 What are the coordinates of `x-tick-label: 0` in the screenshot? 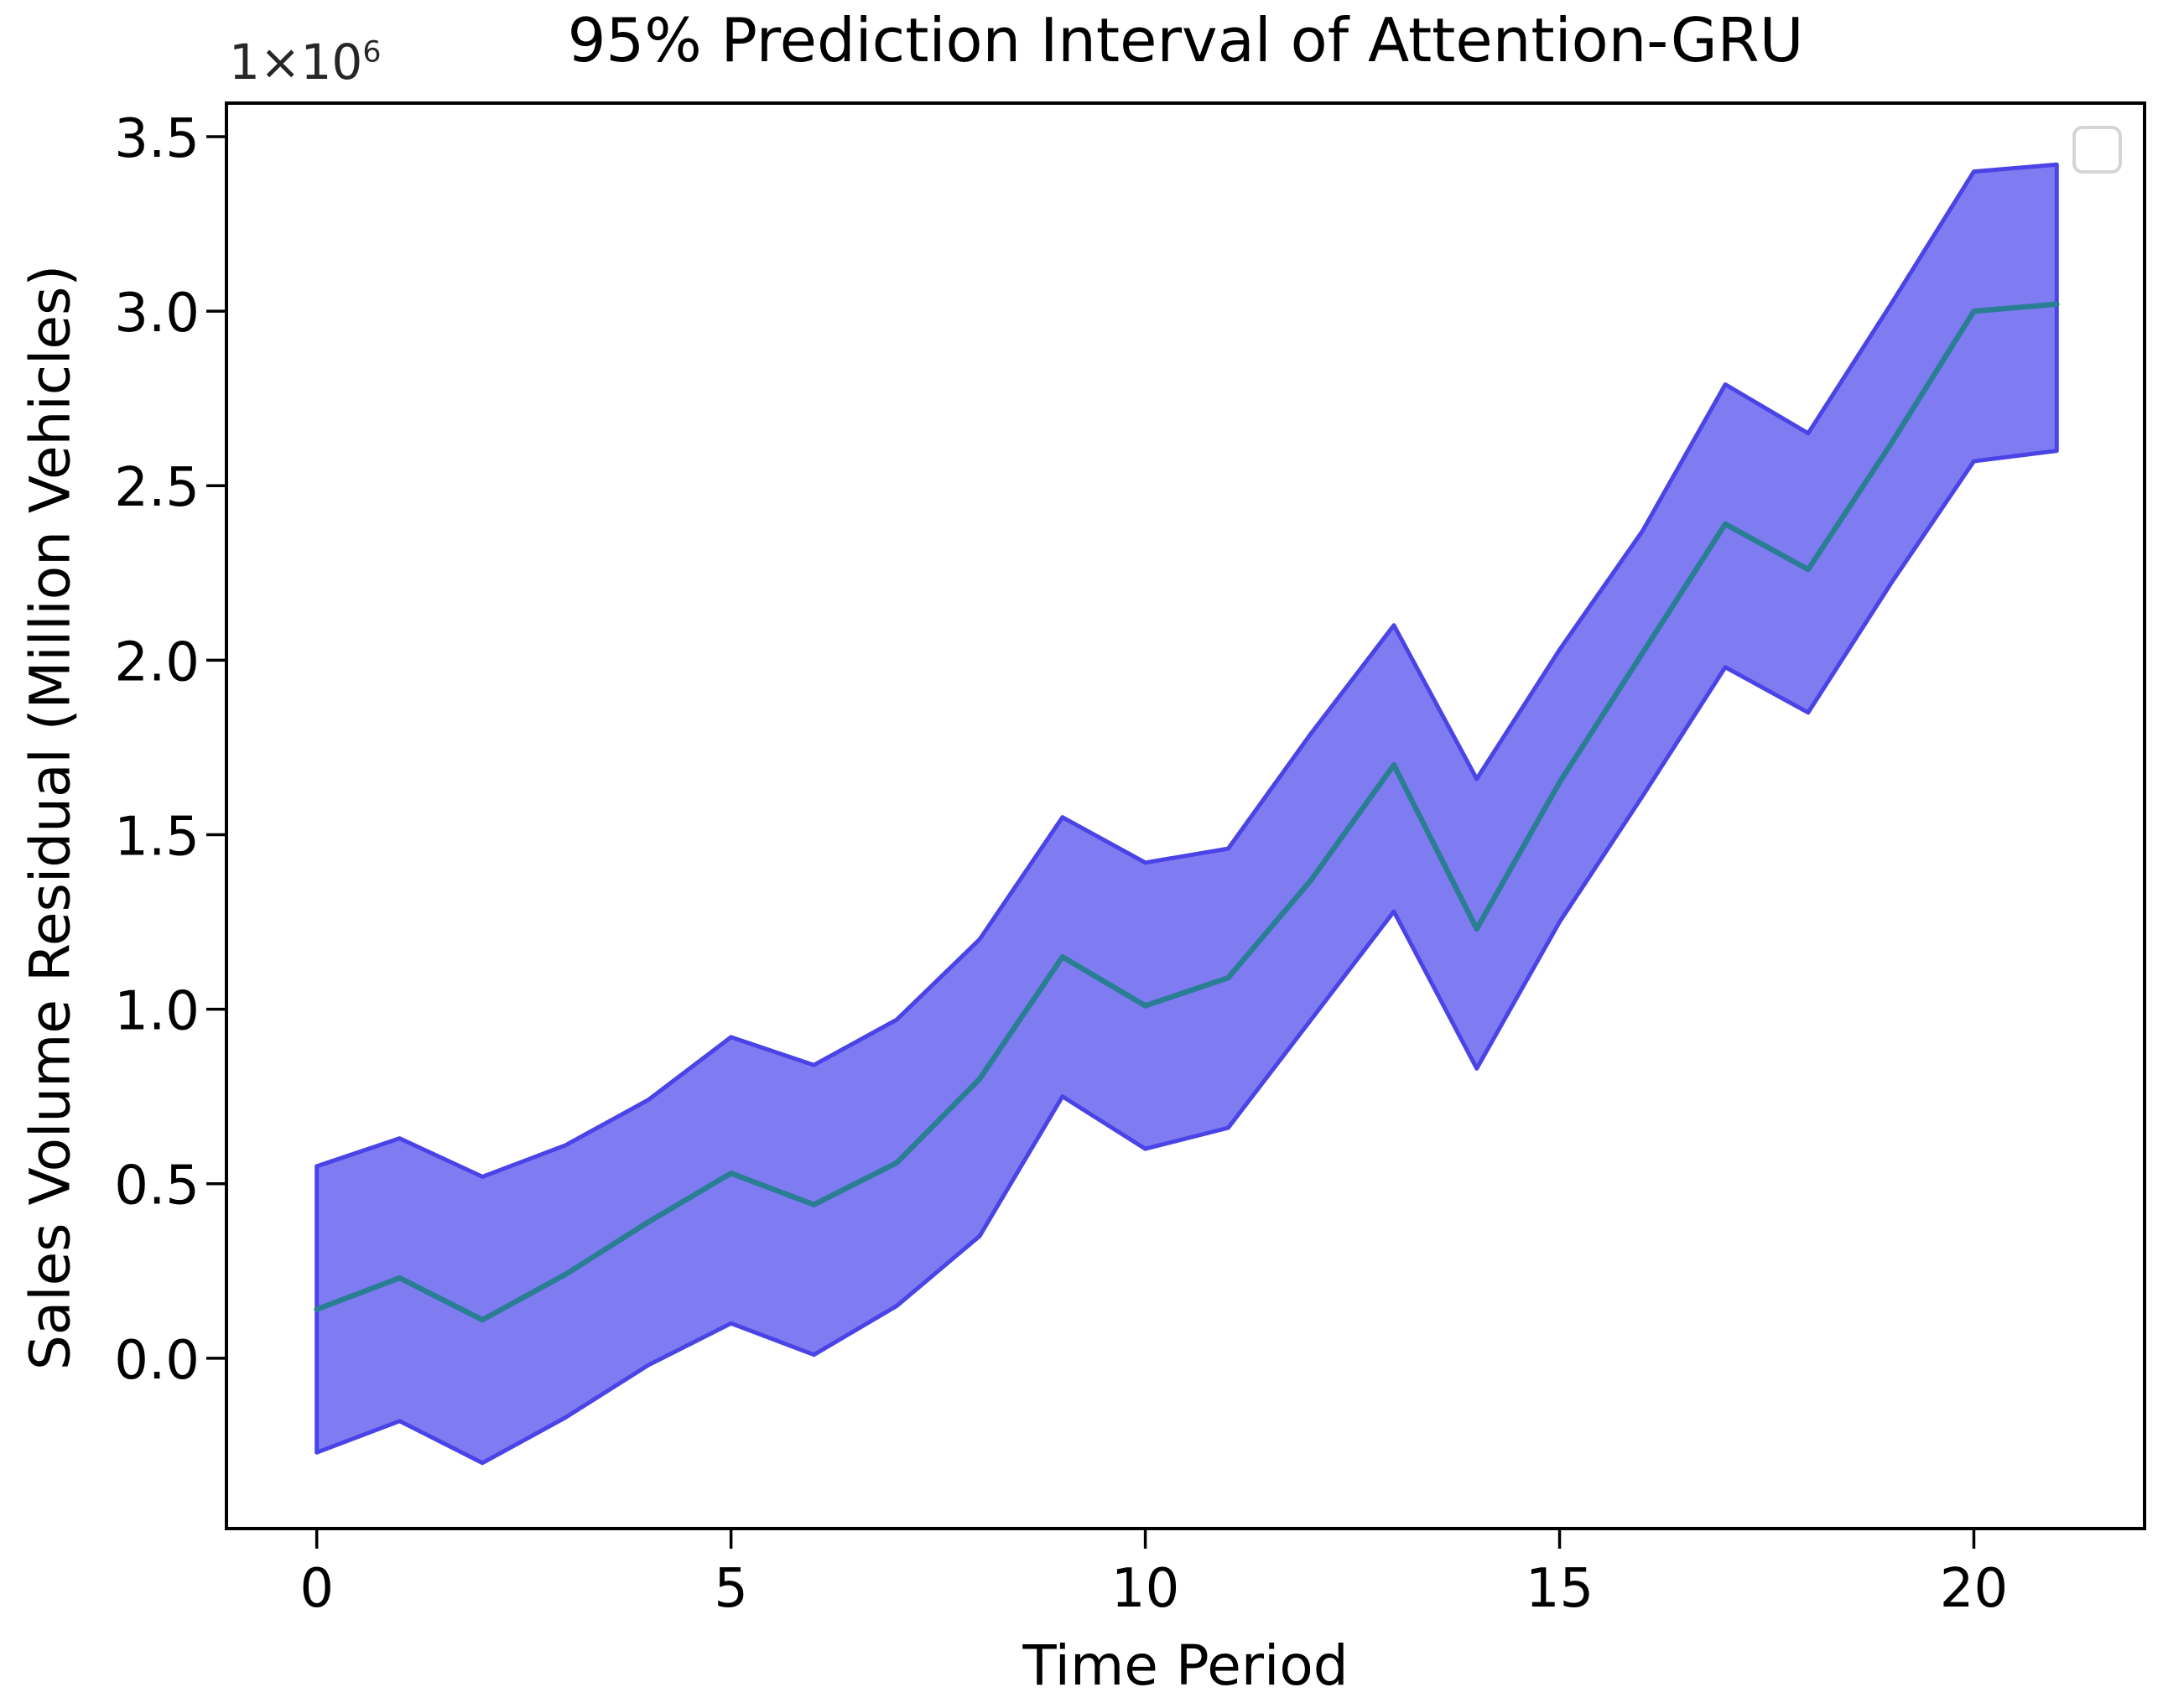 It's located at (316, 1589).